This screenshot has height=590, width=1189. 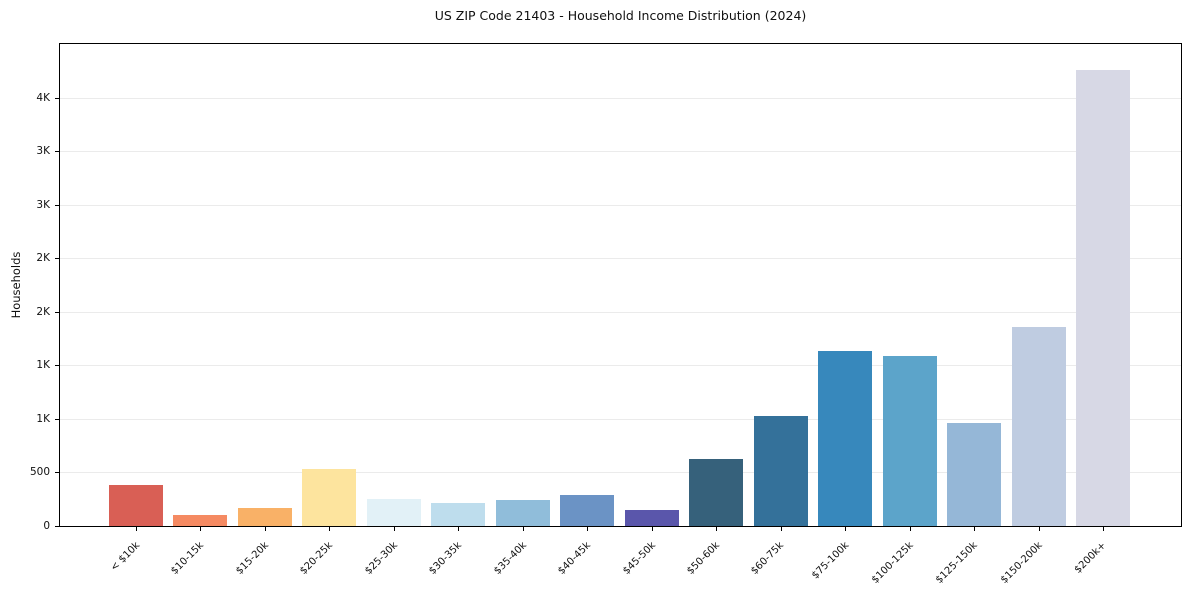 What do you see at coordinates (768, 558) in the screenshot?
I see `x-tick-label: $60-75k` at bounding box center [768, 558].